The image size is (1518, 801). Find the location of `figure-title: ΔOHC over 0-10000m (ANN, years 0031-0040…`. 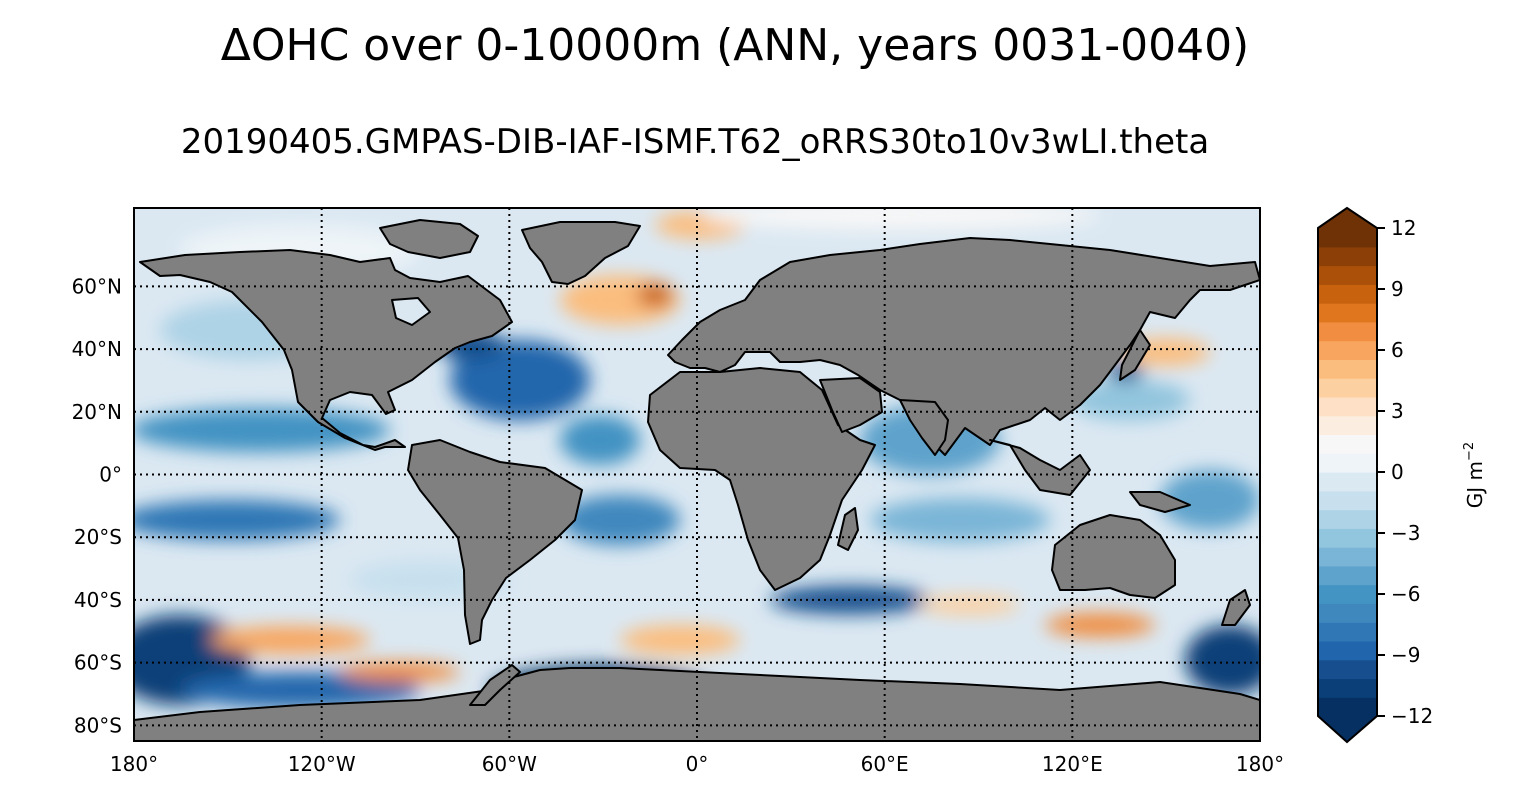

figure-title: ΔOHC over 0-10000m (ANN, years 0031-0040… is located at coordinates (735, 45).